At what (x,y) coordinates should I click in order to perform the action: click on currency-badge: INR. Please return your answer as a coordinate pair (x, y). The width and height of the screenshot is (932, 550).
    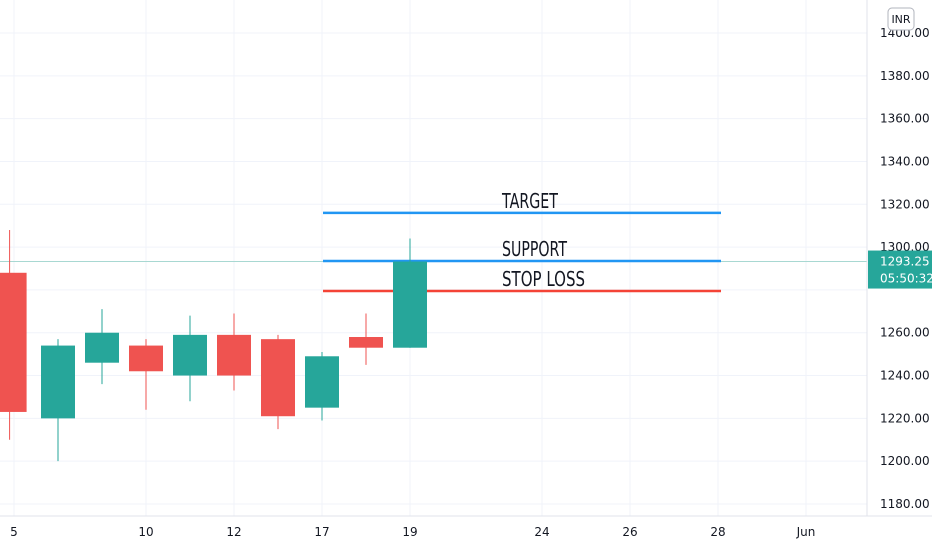
    Looking at the image, I should click on (901, 19).